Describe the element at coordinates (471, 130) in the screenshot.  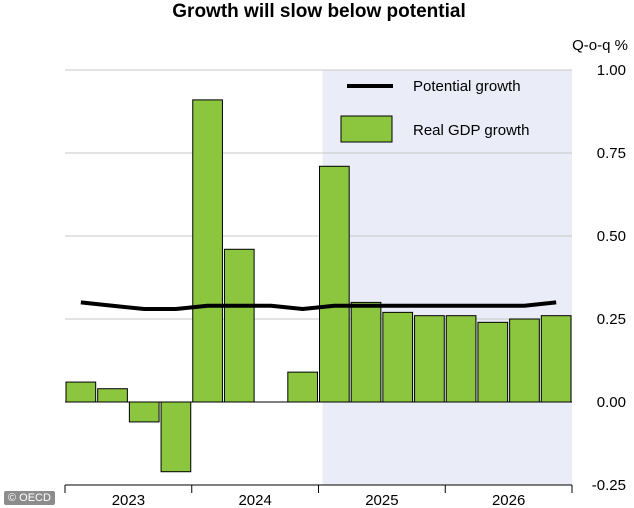
I see `legend-real-label: Real GDP growth` at that location.